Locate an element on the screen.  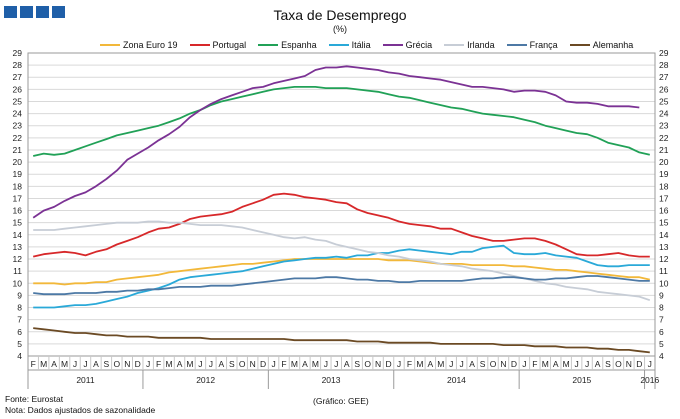
y-tick-label-left: 19 is located at coordinates (18, 174).